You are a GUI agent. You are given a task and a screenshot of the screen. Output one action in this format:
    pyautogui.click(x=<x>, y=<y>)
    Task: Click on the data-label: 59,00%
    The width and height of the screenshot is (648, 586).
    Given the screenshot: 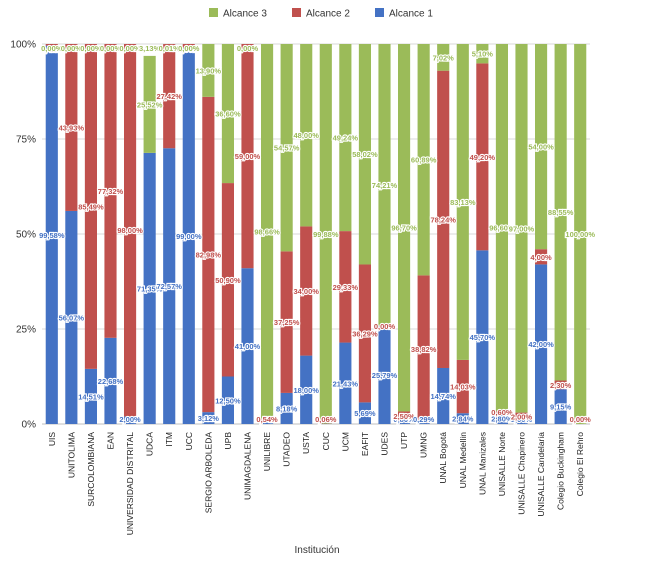 What is the action you would take?
    pyautogui.click(x=248, y=156)
    